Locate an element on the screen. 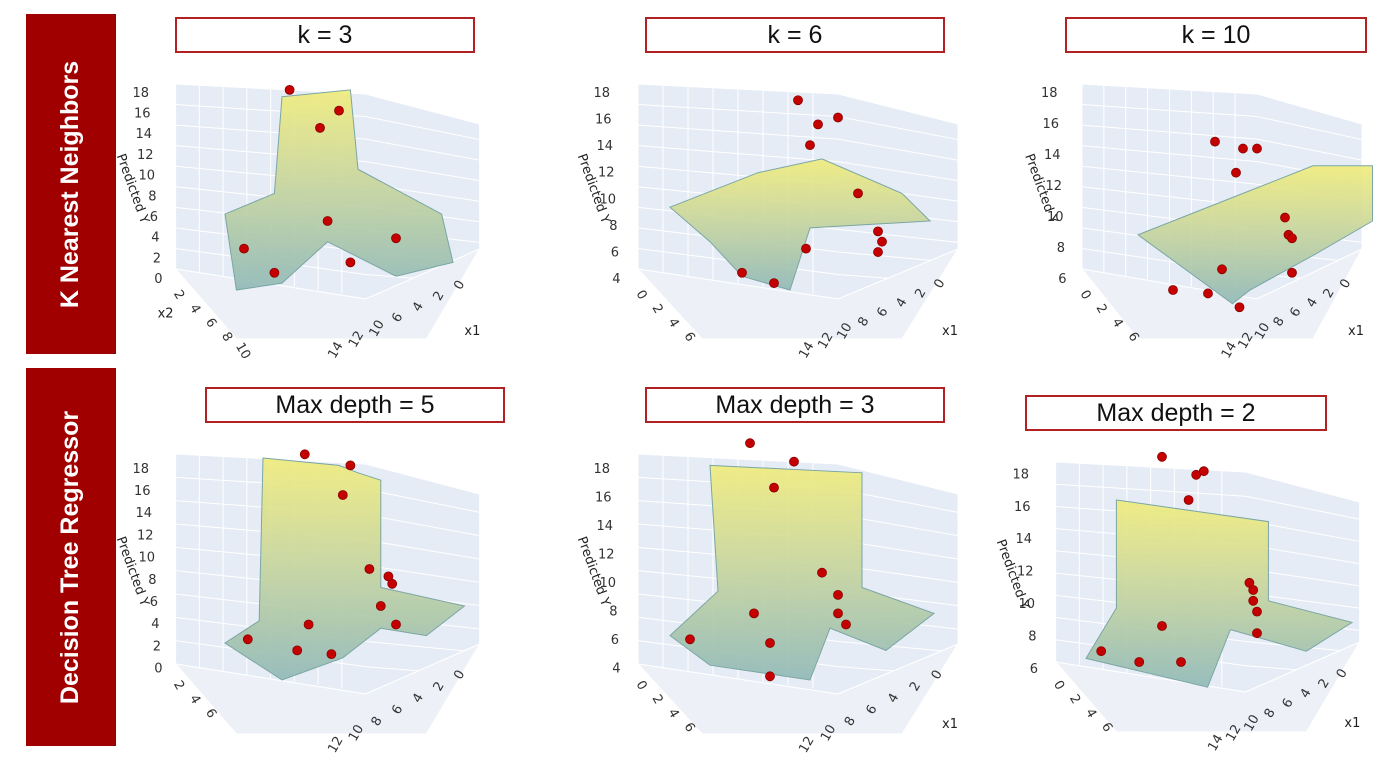 This screenshot has width=1400, height=758. chart-title: Max depth = 2 is located at coordinates (1176, 413).